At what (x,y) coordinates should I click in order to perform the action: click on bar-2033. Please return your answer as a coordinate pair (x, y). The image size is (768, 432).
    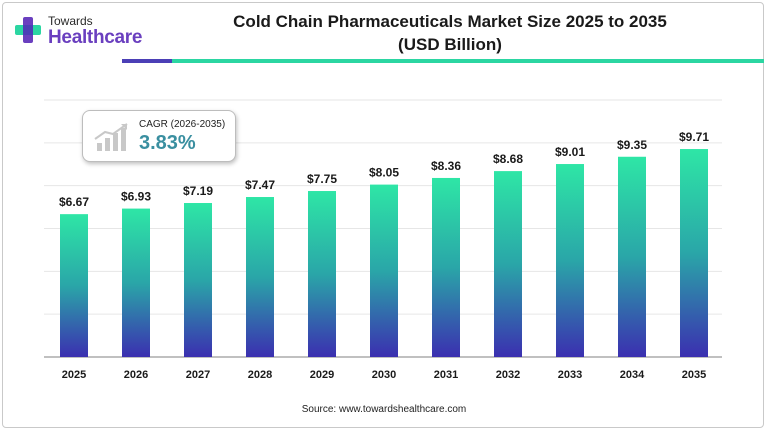
    Looking at the image, I should click on (570, 260).